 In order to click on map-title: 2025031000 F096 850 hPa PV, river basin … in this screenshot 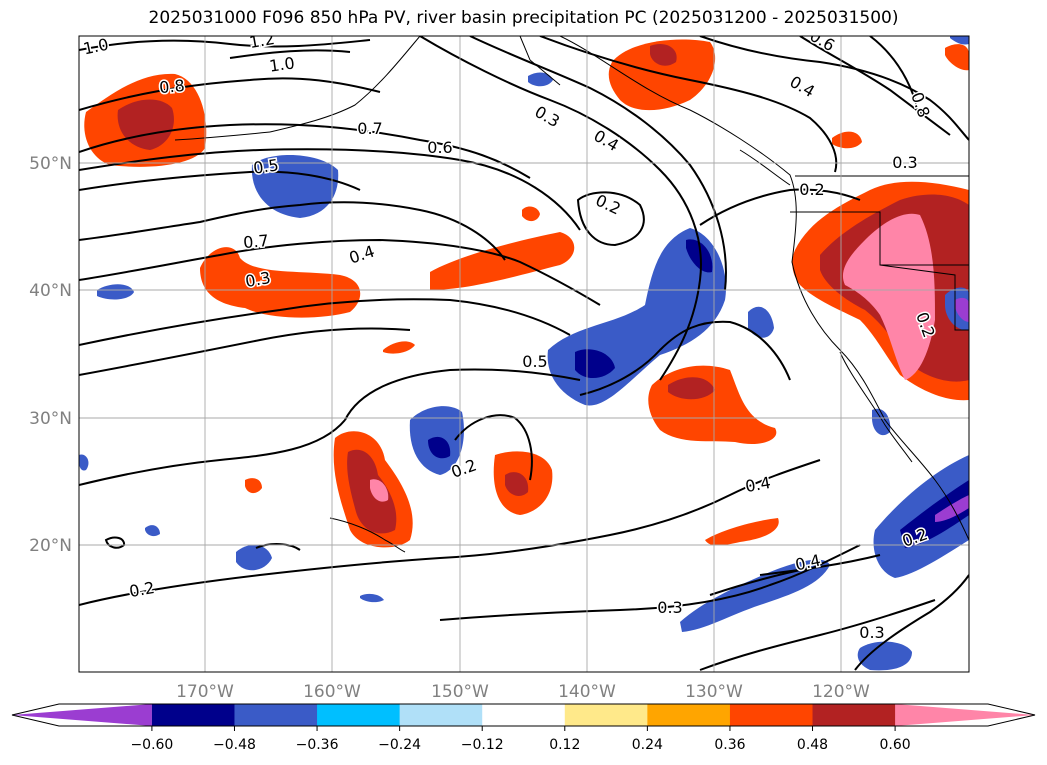, I will do `click(523, 18)`.